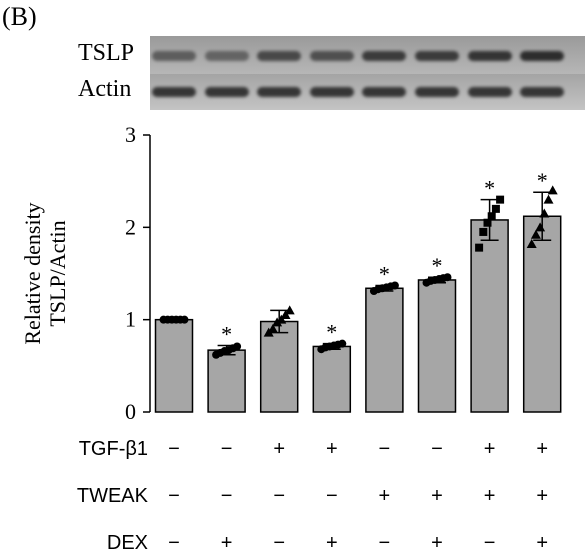  I want to click on treatment-label: TGF-β1, so click(113, 449).